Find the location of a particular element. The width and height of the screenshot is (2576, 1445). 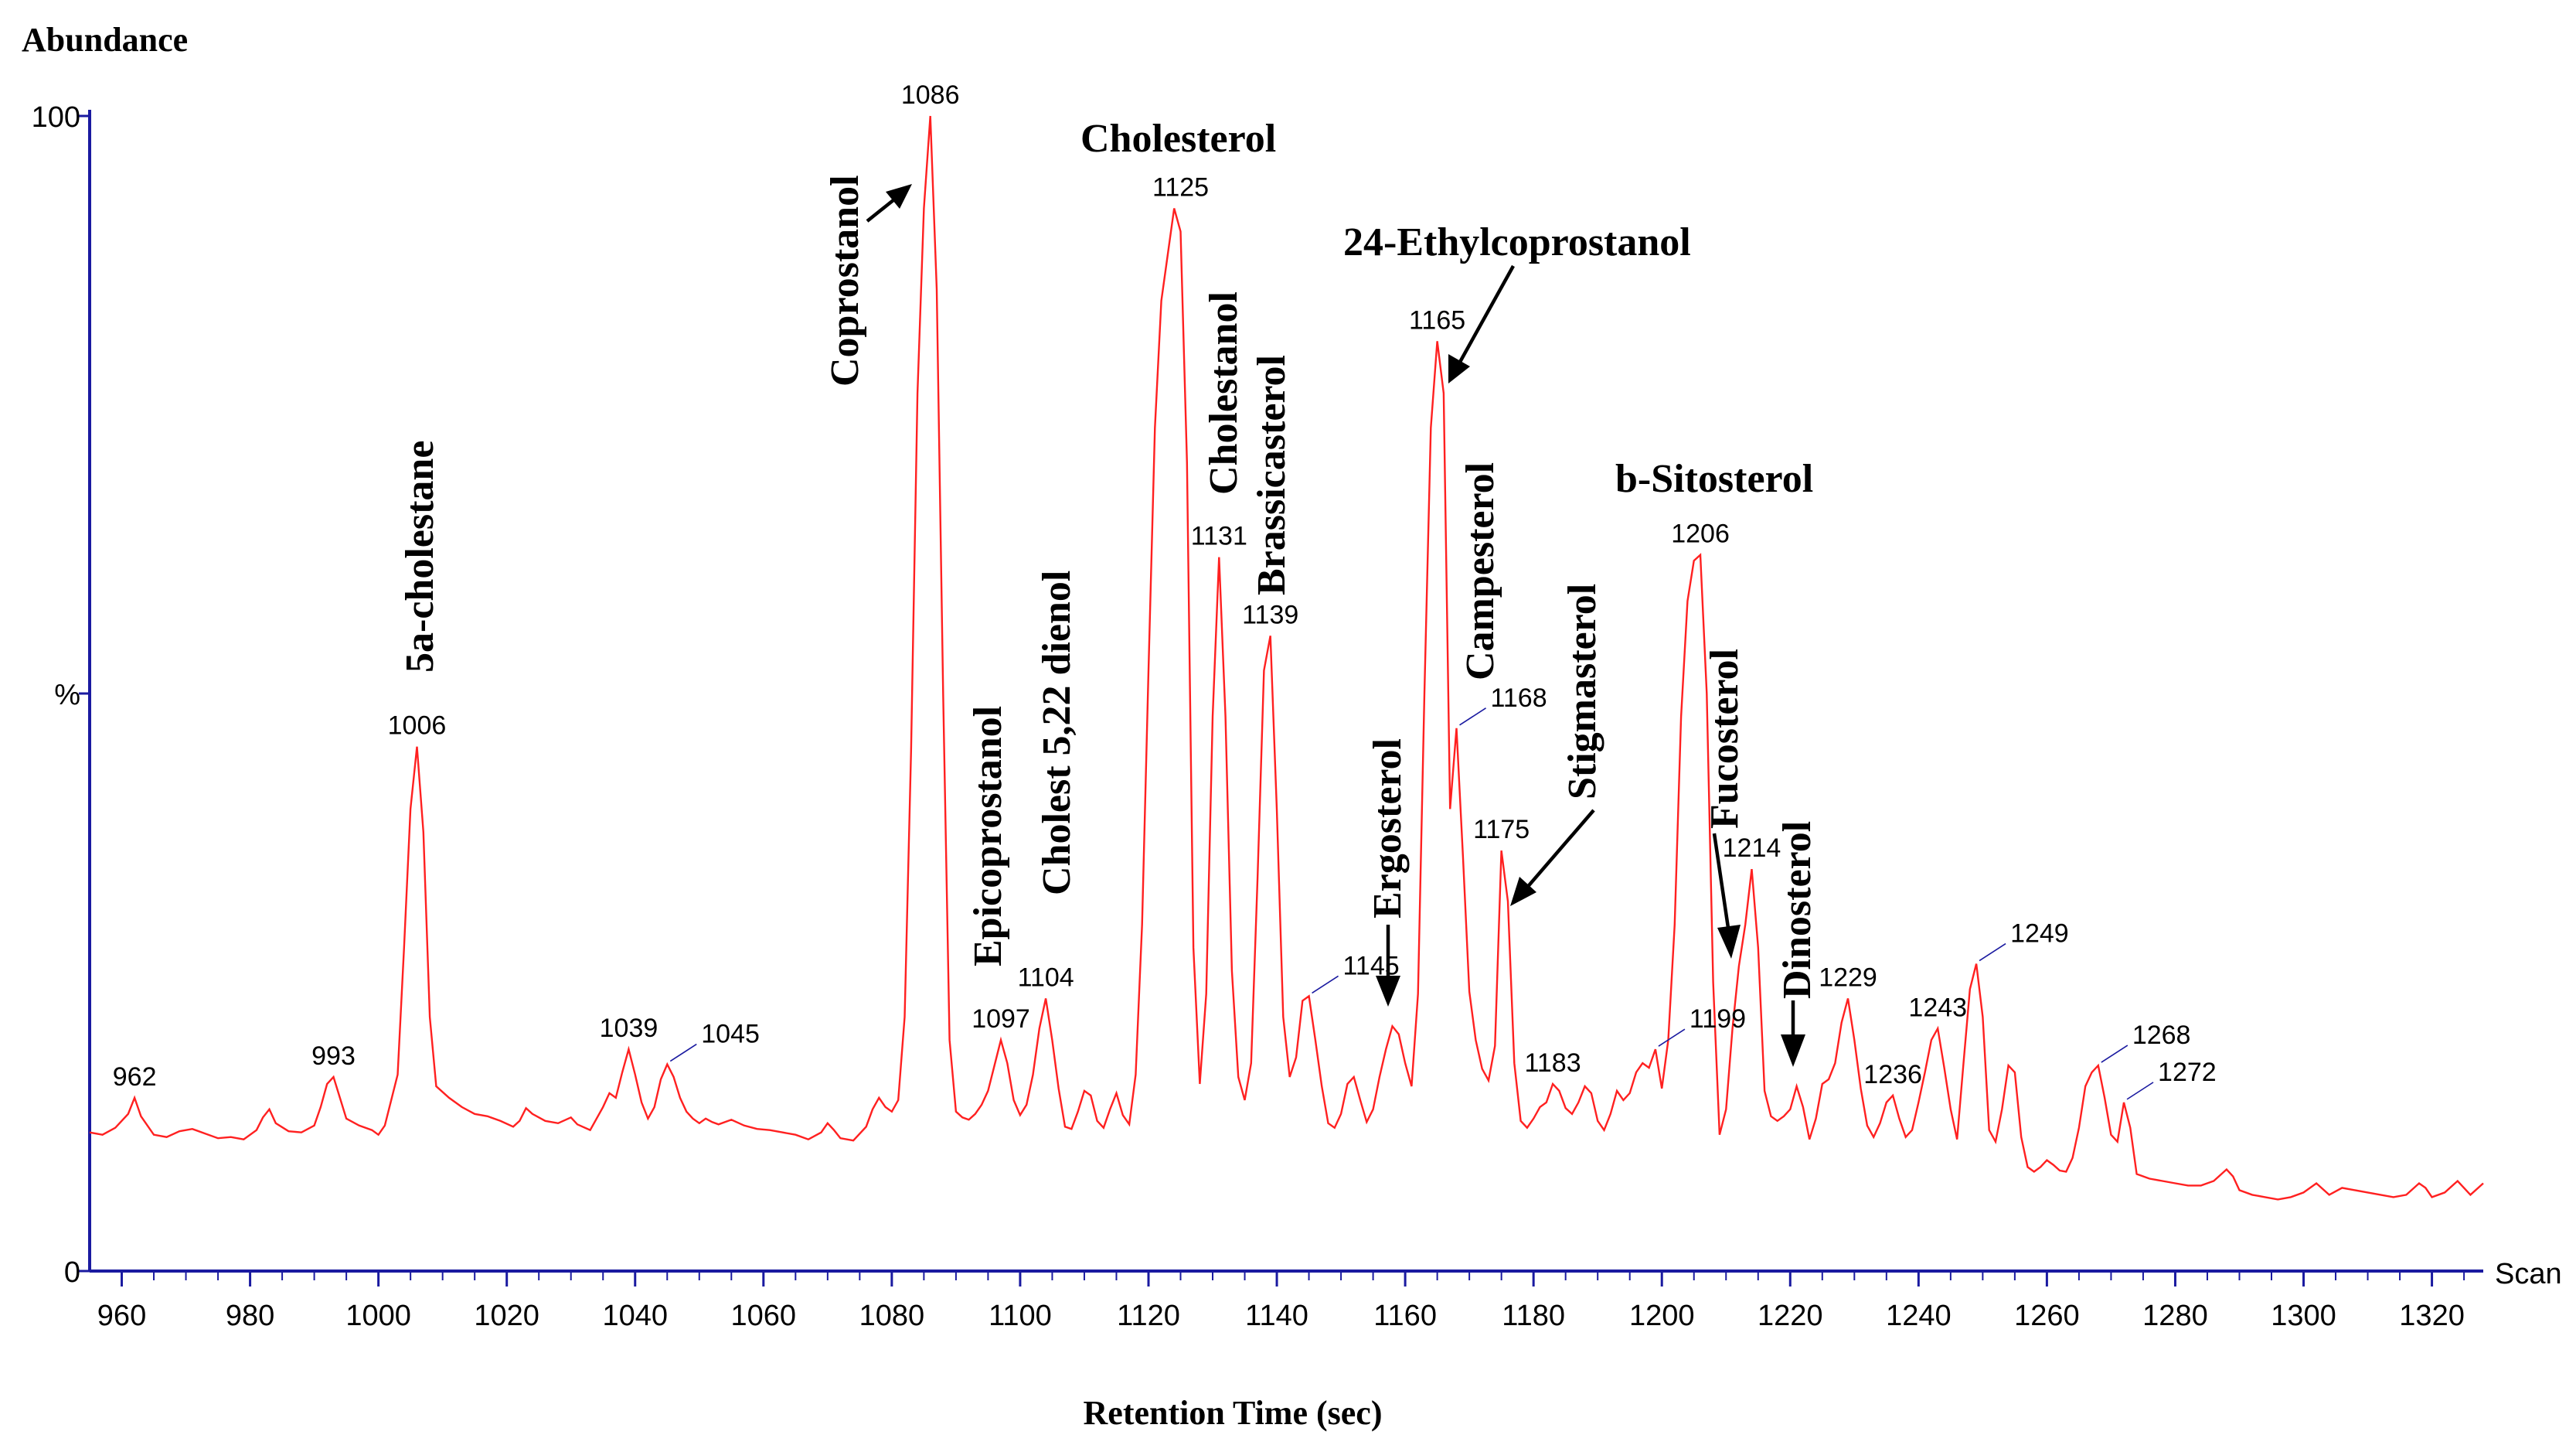

peak-label: 1125 is located at coordinates (1180, 188).